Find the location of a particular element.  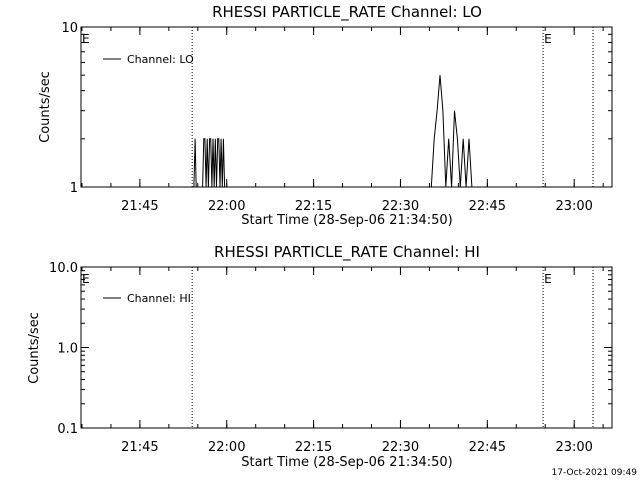

panel-lo-legend-label: Channel: LO is located at coordinates (160, 59).